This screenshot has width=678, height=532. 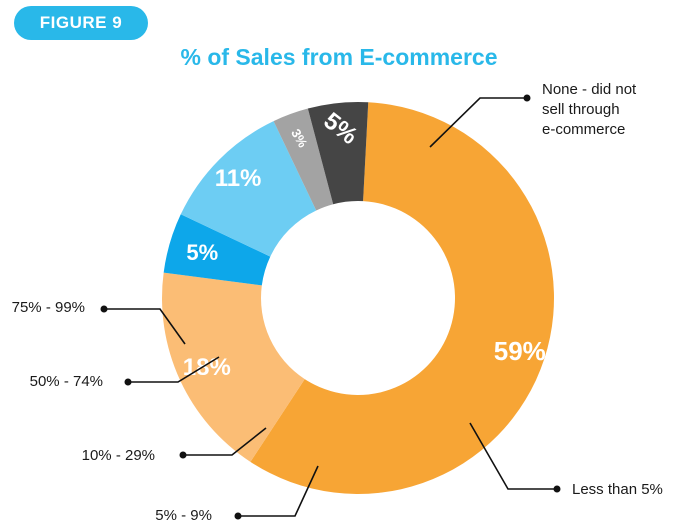 What do you see at coordinates (66, 381) in the screenshot?
I see `slice-category-label: 50% - 74%` at bounding box center [66, 381].